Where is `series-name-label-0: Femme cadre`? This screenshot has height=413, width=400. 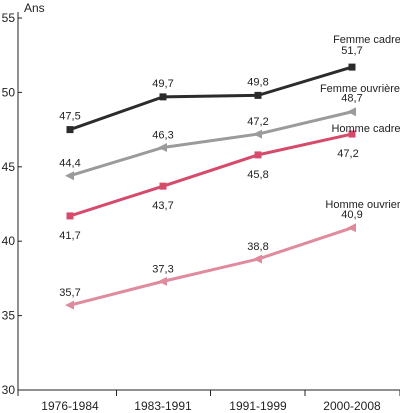 series-name-label-0: Femme cadre is located at coordinates (366, 40).